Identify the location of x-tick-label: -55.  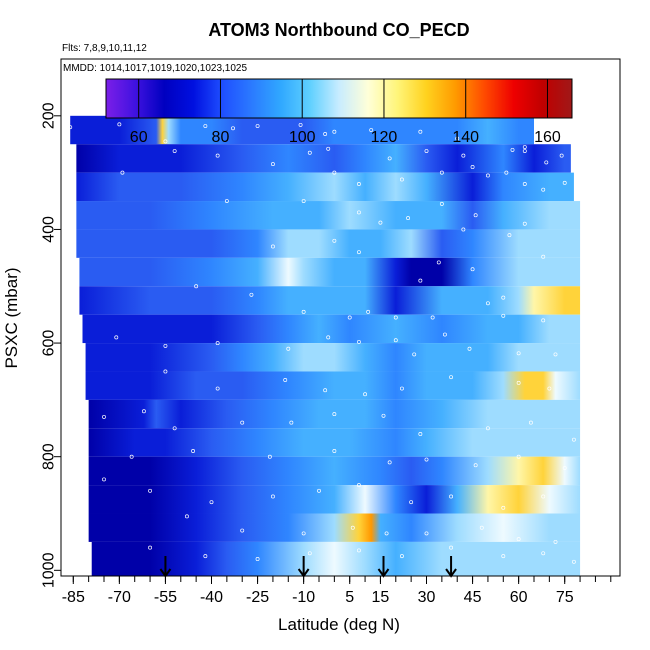
(165, 597).